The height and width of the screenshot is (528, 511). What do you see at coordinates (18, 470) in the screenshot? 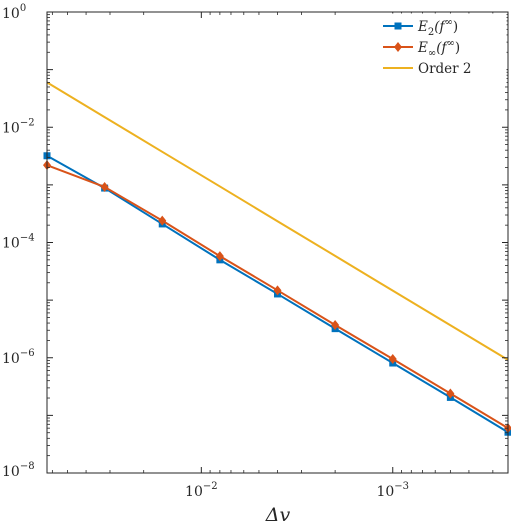
I see `y-tick-label-4: 10⁻⁸` at bounding box center [18, 470].